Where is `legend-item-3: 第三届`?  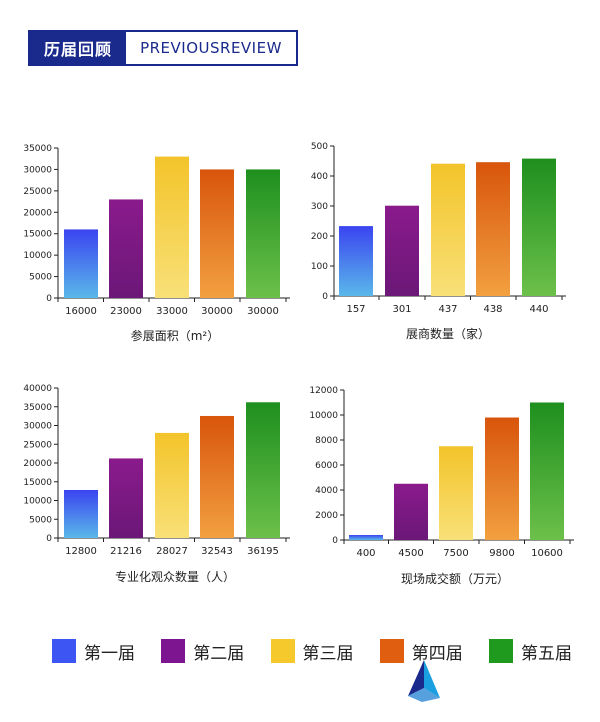 legend-item-3: 第三届 is located at coordinates (312, 651).